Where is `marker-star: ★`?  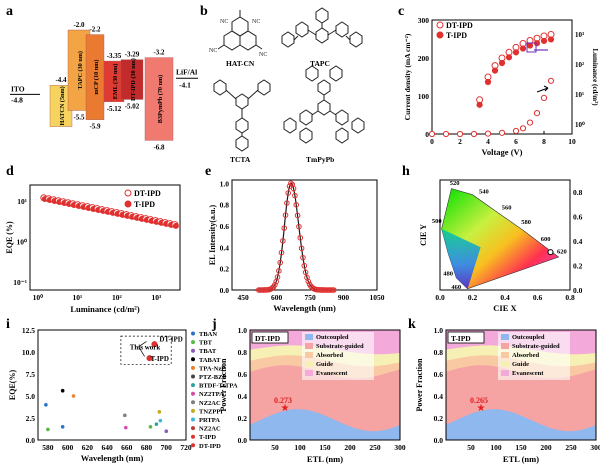
marker-star: ★ is located at coordinates (481, 408).